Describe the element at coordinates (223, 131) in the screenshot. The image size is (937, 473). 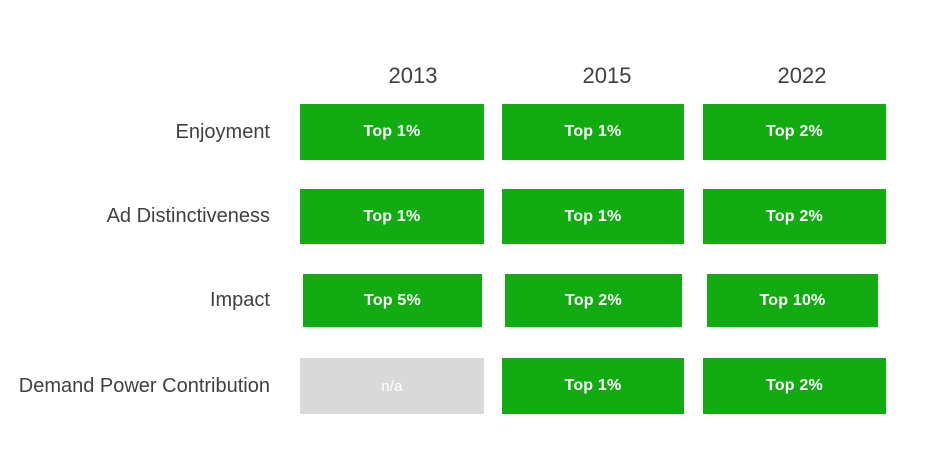
I see `row-label-enjoyment: Enjoyment` at that location.